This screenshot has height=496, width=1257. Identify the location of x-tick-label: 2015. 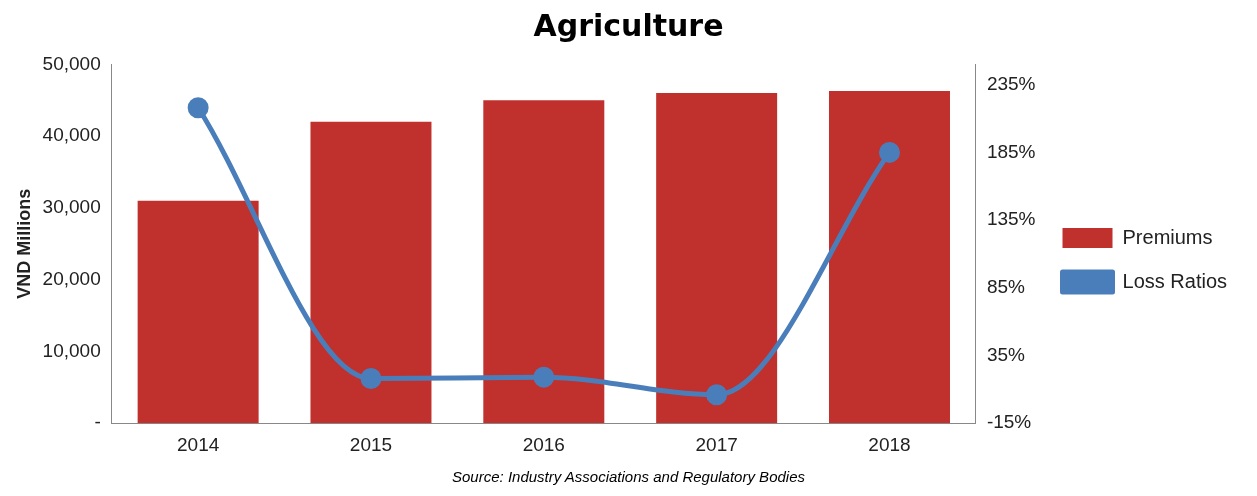
(371, 444).